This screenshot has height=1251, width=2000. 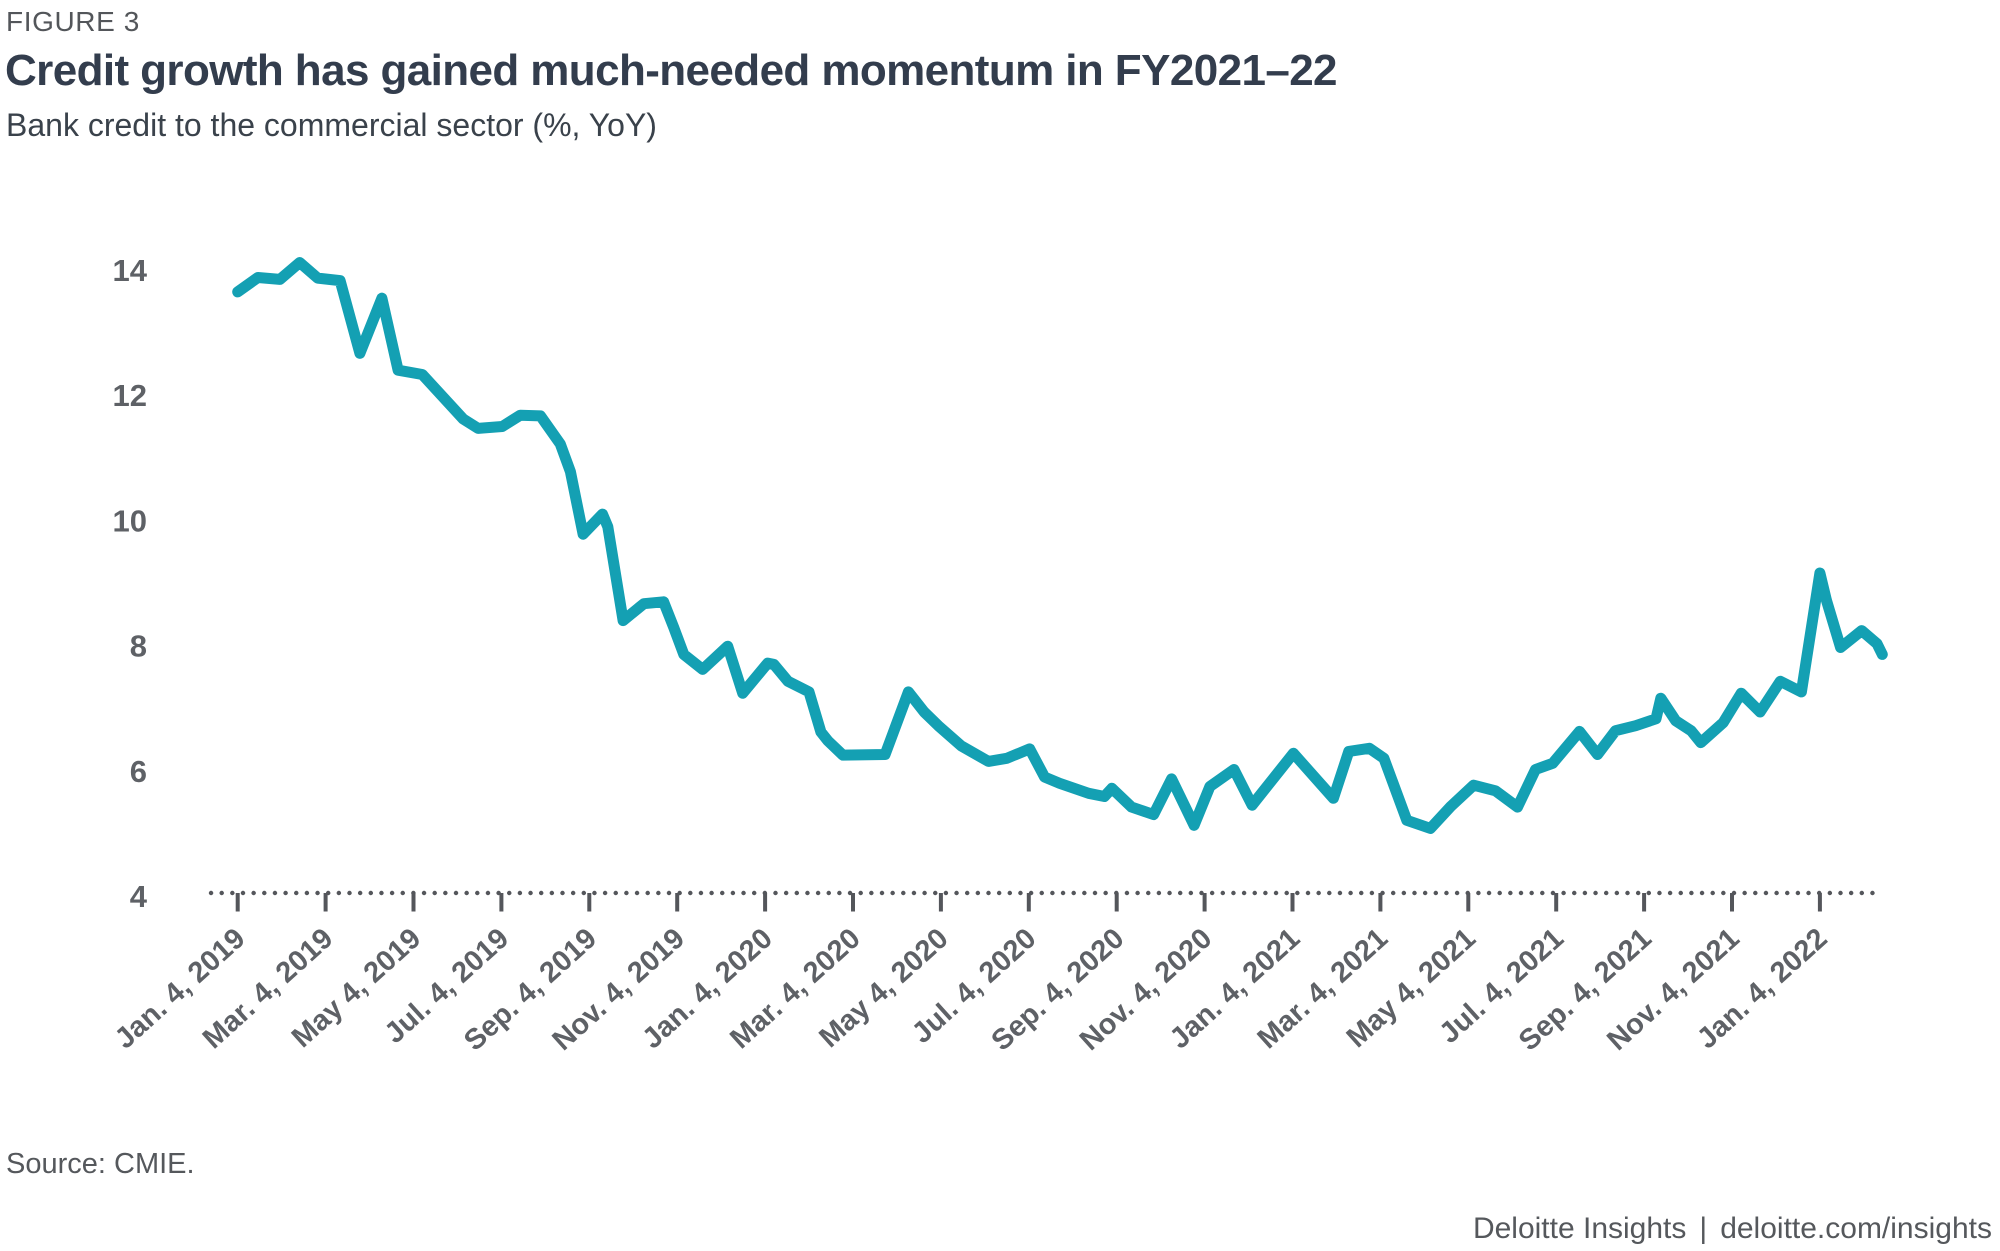 What do you see at coordinates (138, 771) in the screenshot?
I see `y-axis-tick-label: 6` at bounding box center [138, 771].